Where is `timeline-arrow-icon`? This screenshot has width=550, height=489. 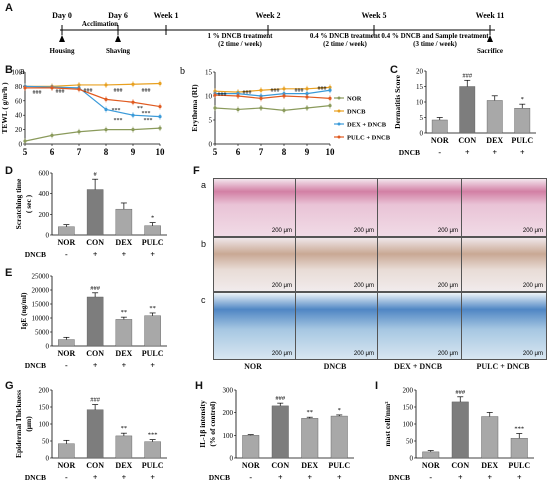 timeline-arrow-icon is located at coordinates (118, 38).